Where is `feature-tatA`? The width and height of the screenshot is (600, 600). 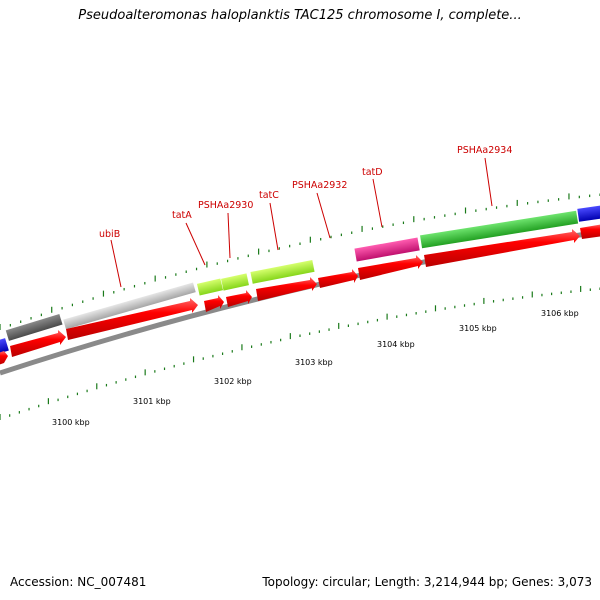
feature-tatA is located at coordinates (210, 287).